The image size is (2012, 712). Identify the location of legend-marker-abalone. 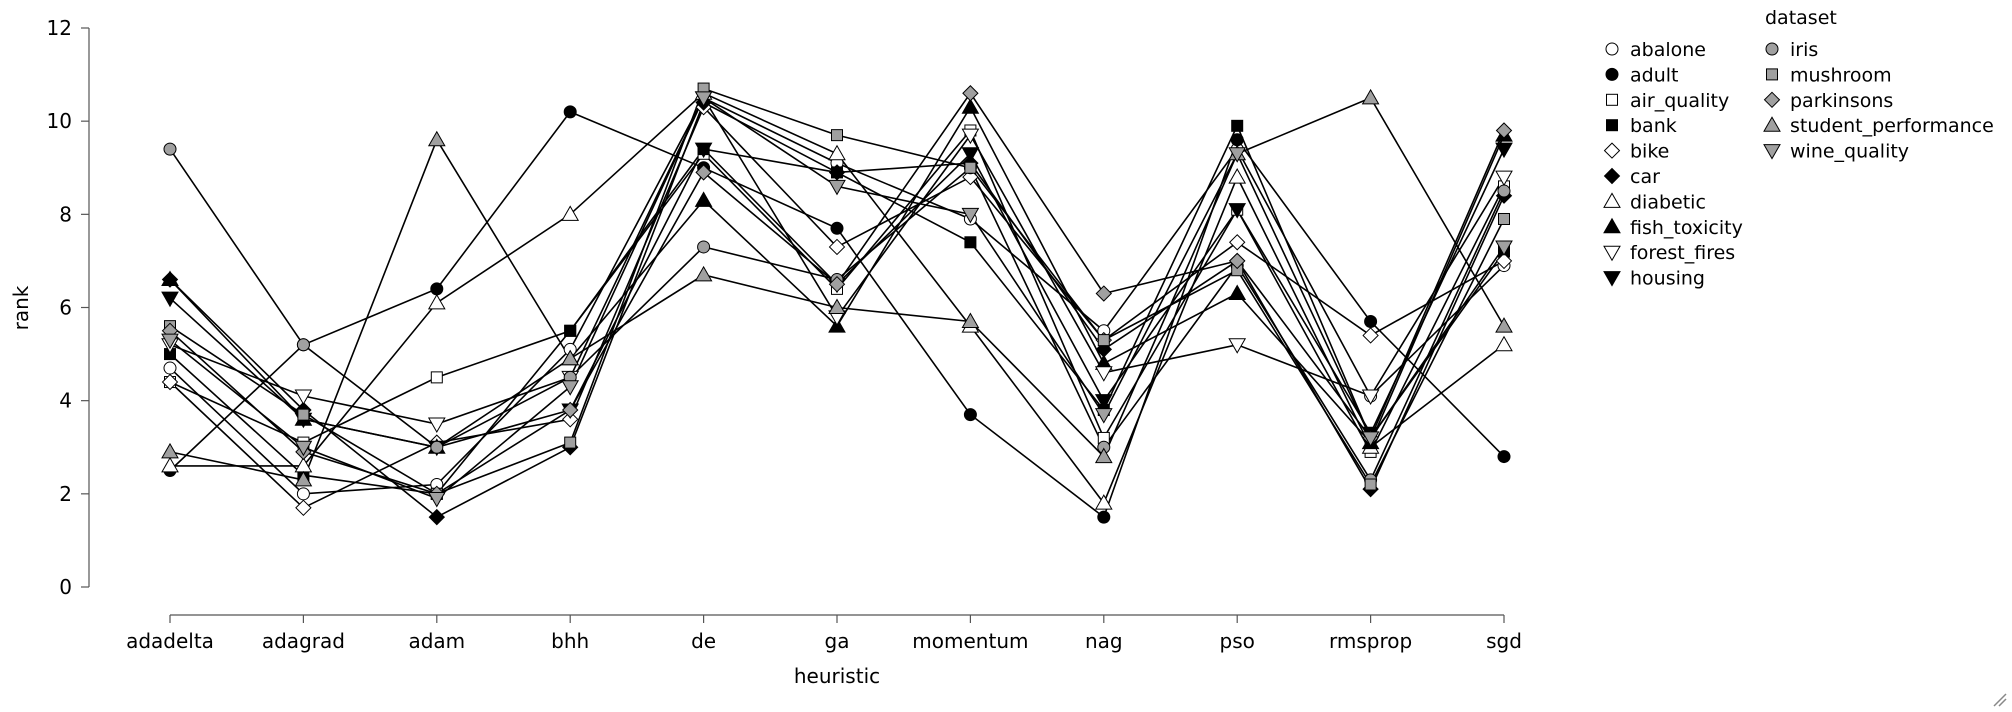
(1612, 49).